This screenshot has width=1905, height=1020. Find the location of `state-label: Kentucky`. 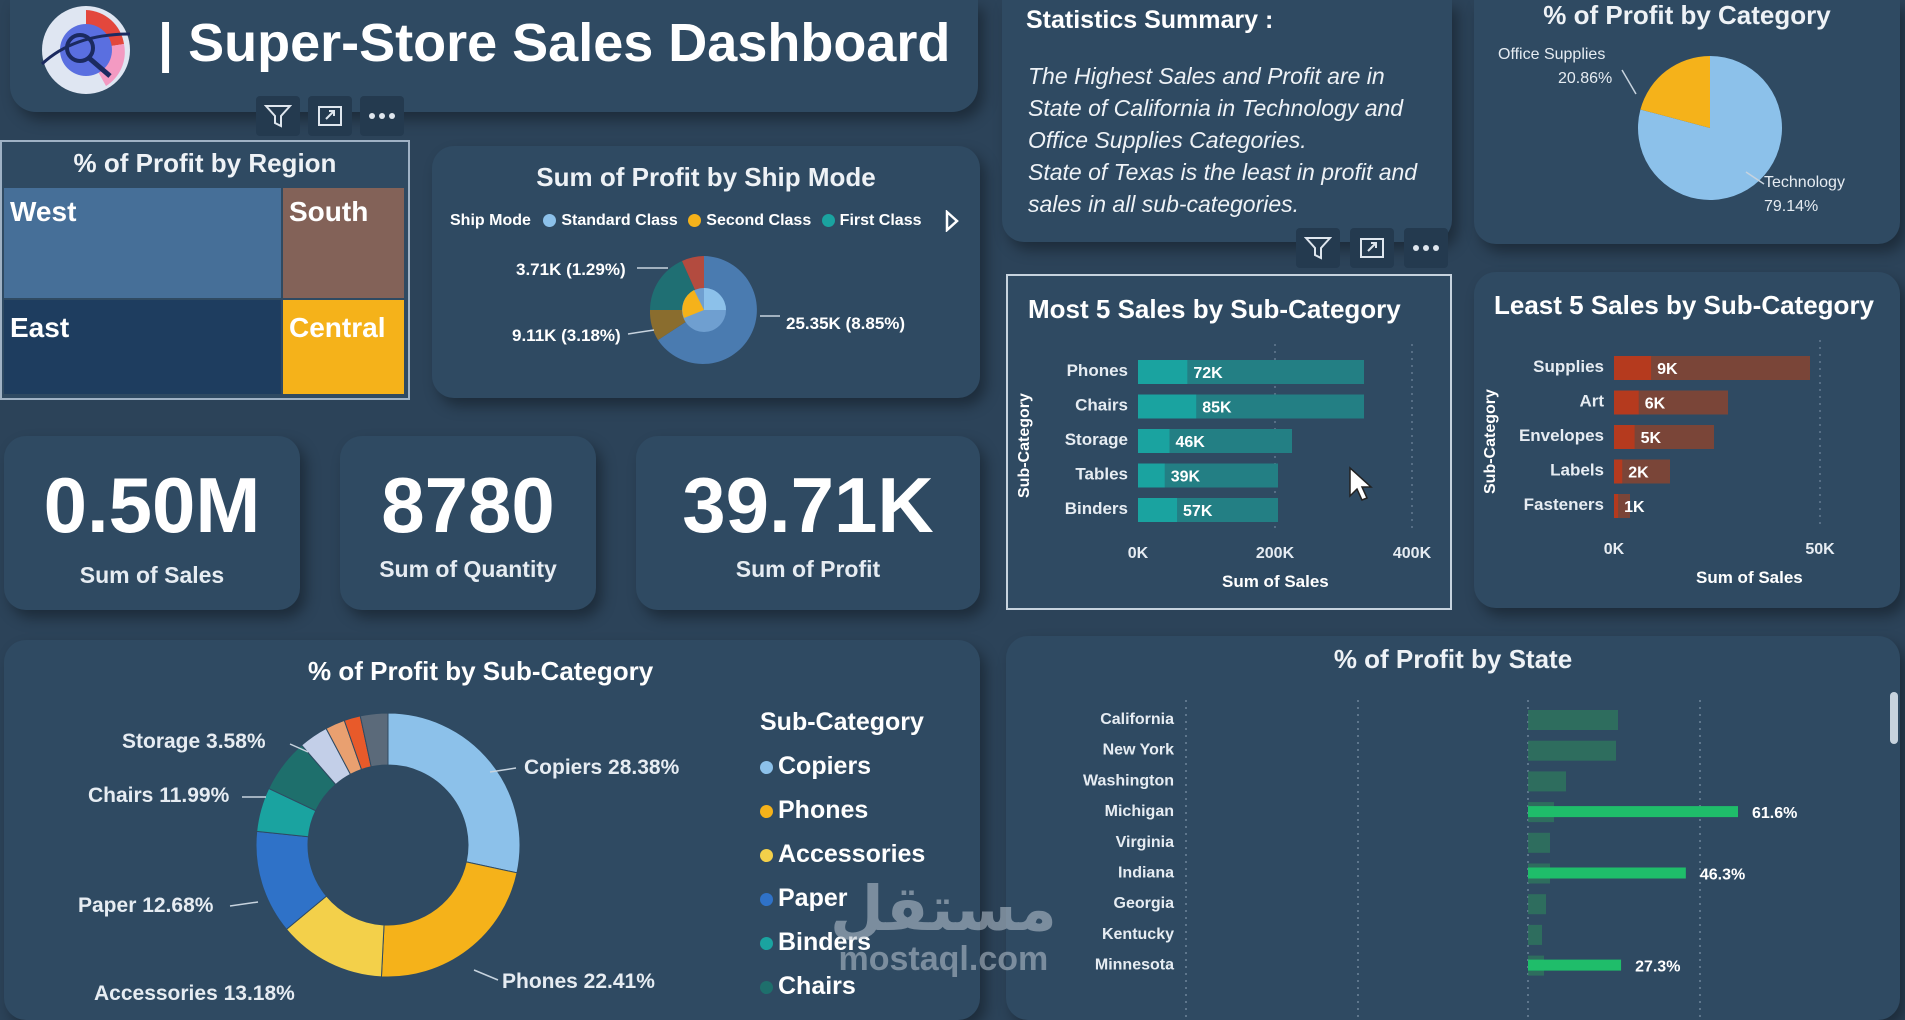

state-label: Kentucky is located at coordinates (1138, 934).